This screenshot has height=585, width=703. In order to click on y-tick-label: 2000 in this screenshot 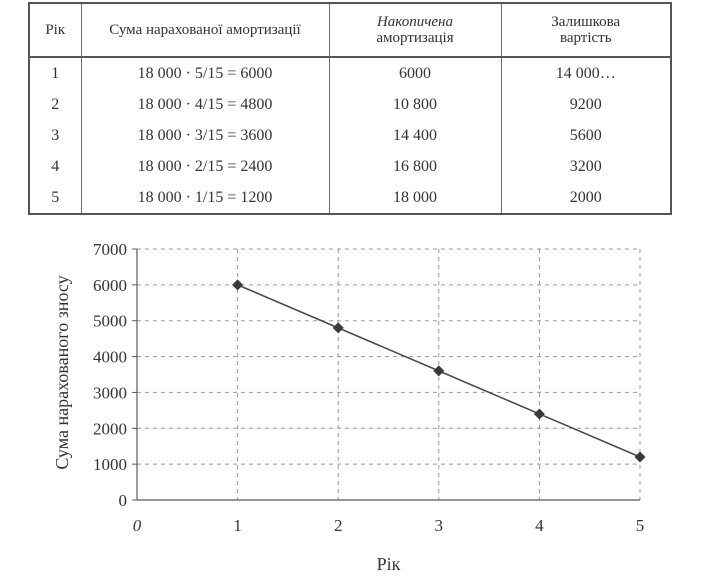, I will do `click(110, 428)`.